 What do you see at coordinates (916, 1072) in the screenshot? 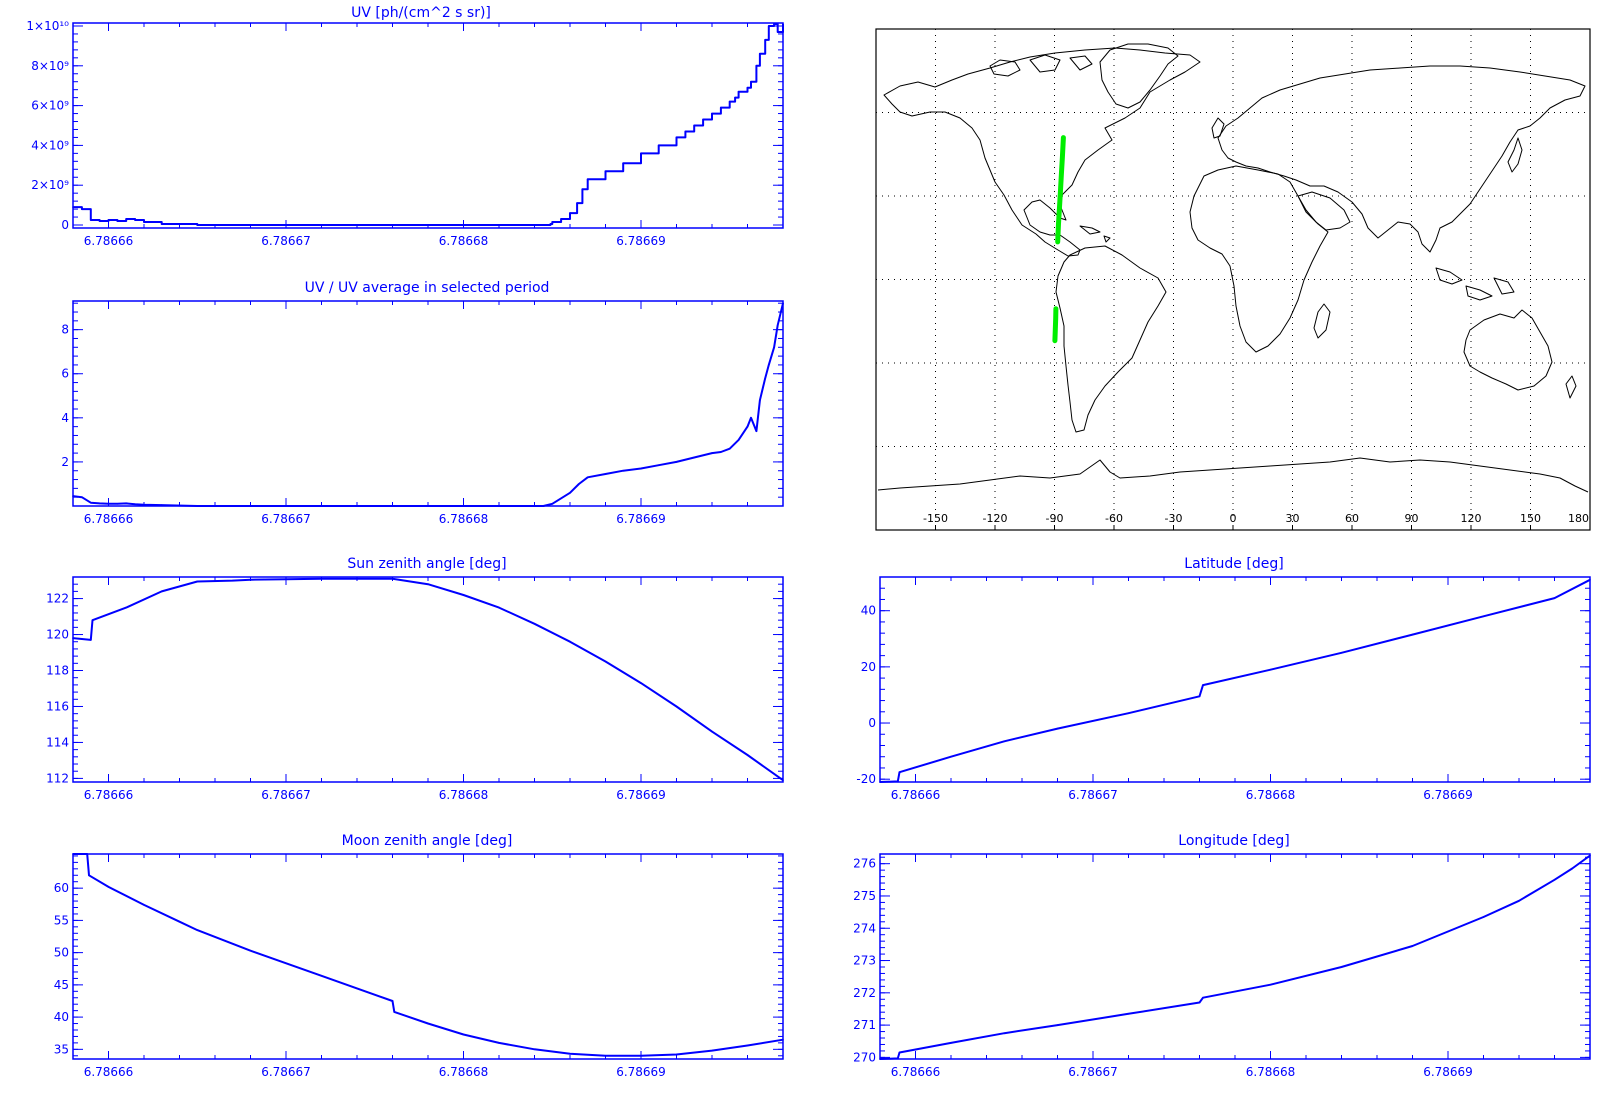
I see `longitude-x-tick-label: 6.78666` at bounding box center [916, 1072].